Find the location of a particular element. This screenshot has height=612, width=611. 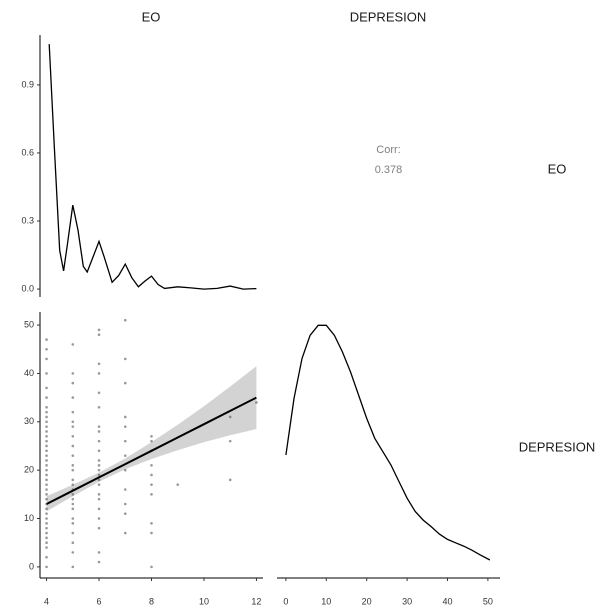

y-tick-label: 0.3 is located at coordinates (27, 220).